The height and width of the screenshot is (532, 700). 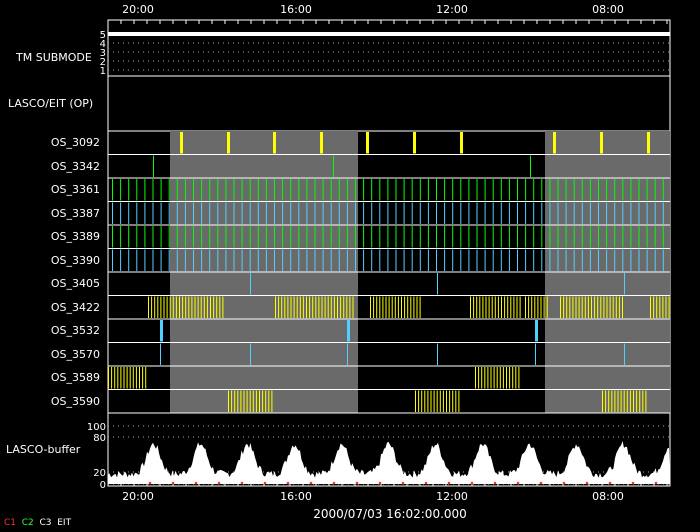 What do you see at coordinates (75, 401) in the screenshot?
I see `row-label-os_3590: OS_3590` at bounding box center [75, 401].